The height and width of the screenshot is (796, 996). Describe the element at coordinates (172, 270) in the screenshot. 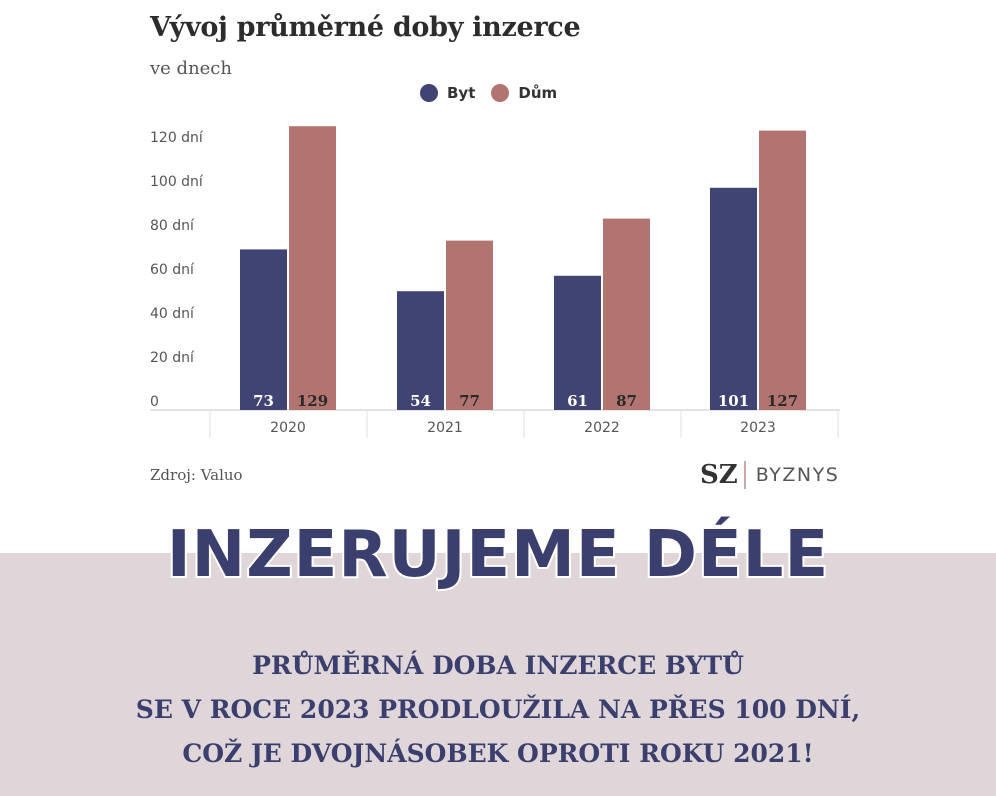

I see `y-tick-label-3: 60 dní` at that location.